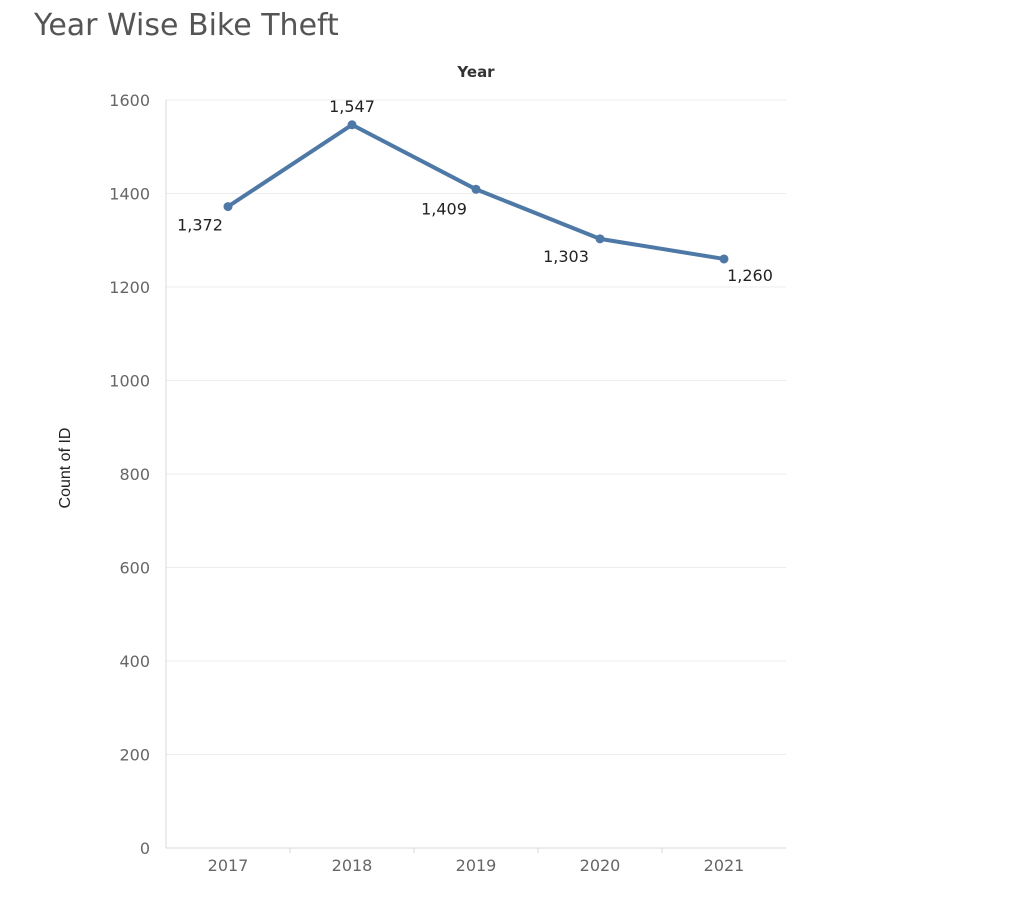 The image size is (1026, 902). What do you see at coordinates (145, 848) in the screenshot?
I see `y-tick-label: 0` at bounding box center [145, 848].